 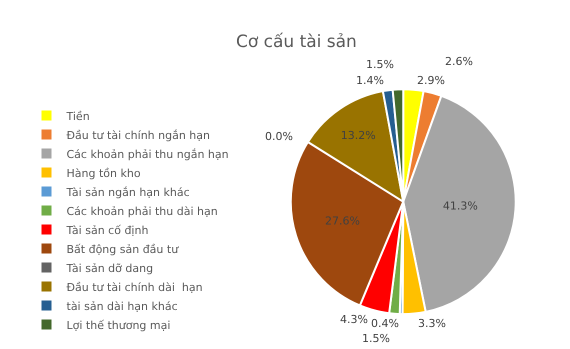 I want to click on data-label: 41.3%, so click(x=460, y=205).